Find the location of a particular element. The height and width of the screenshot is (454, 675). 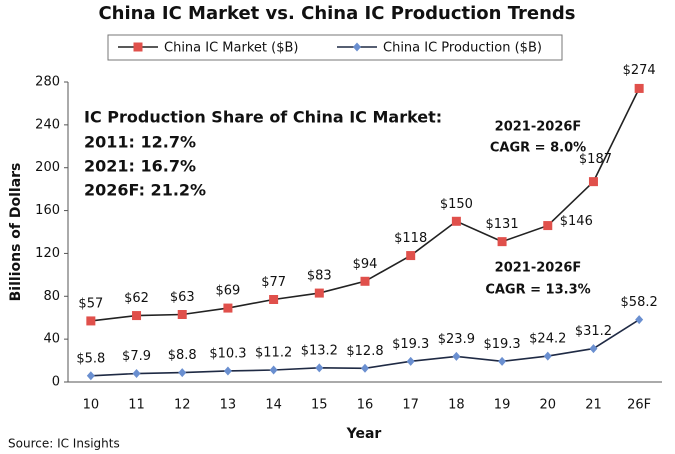

data-label: $5.8 is located at coordinates (90, 358).